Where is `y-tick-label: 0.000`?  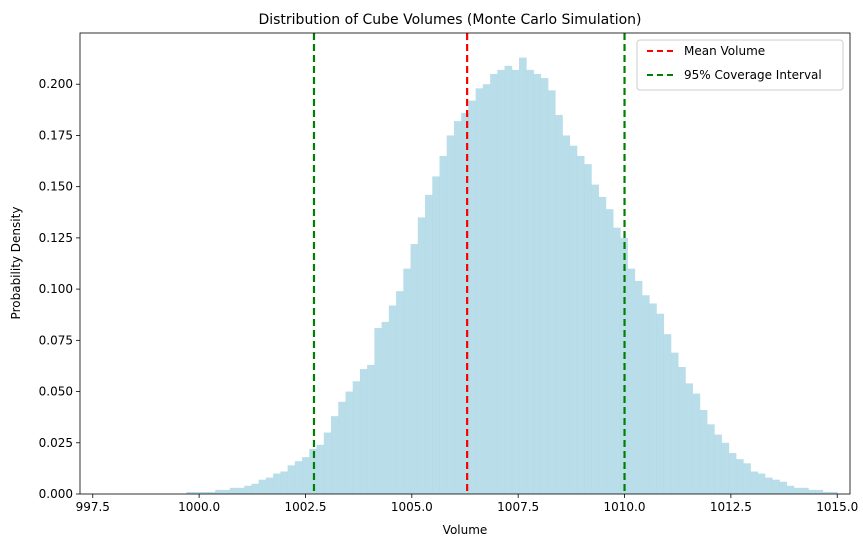 y-tick-label: 0.000 is located at coordinates (56, 494).